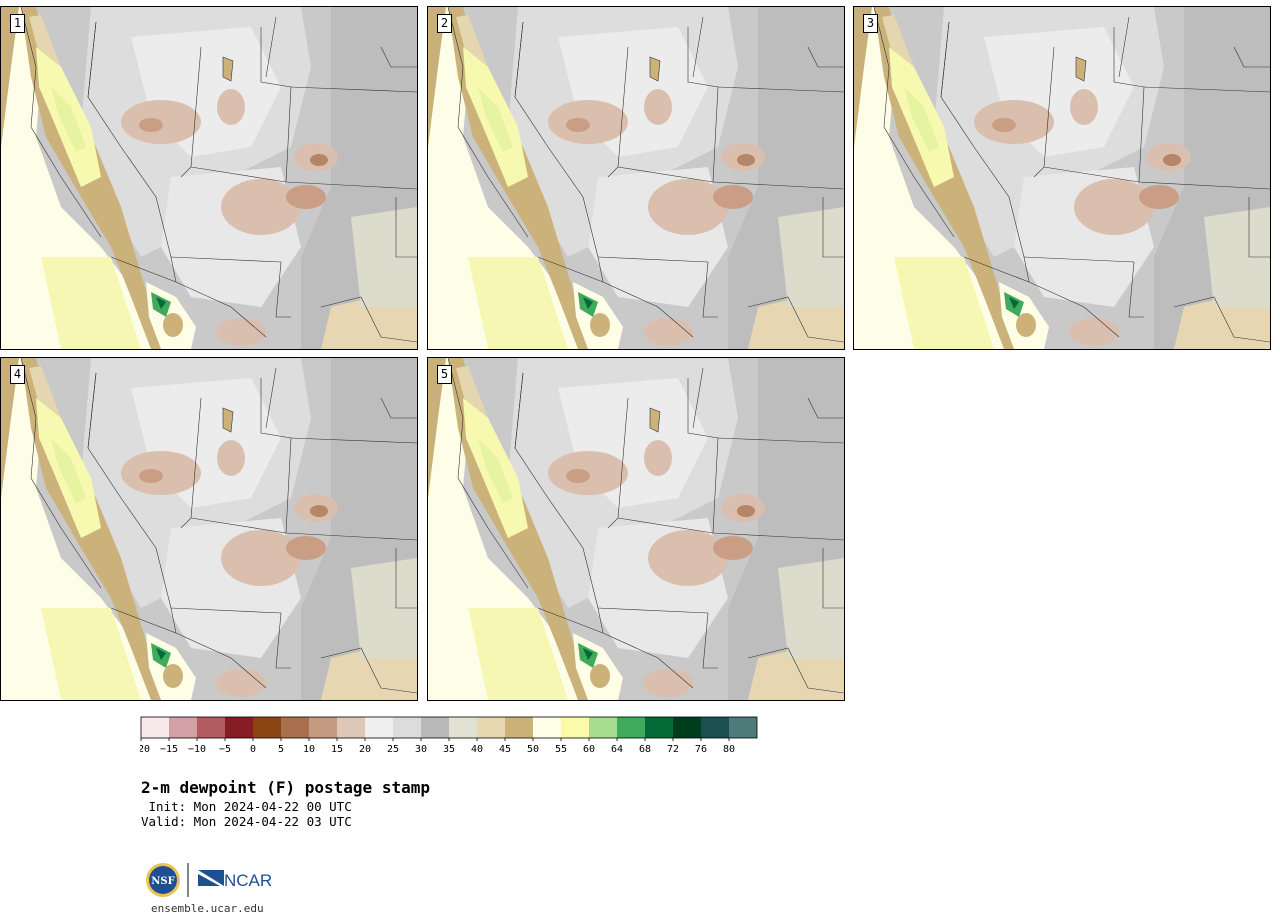  What do you see at coordinates (246, 821) in the screenshot?
I see `valid-time: Valid: Mon 2024-04-22 03 UTC` at bounding box center [246, 821].